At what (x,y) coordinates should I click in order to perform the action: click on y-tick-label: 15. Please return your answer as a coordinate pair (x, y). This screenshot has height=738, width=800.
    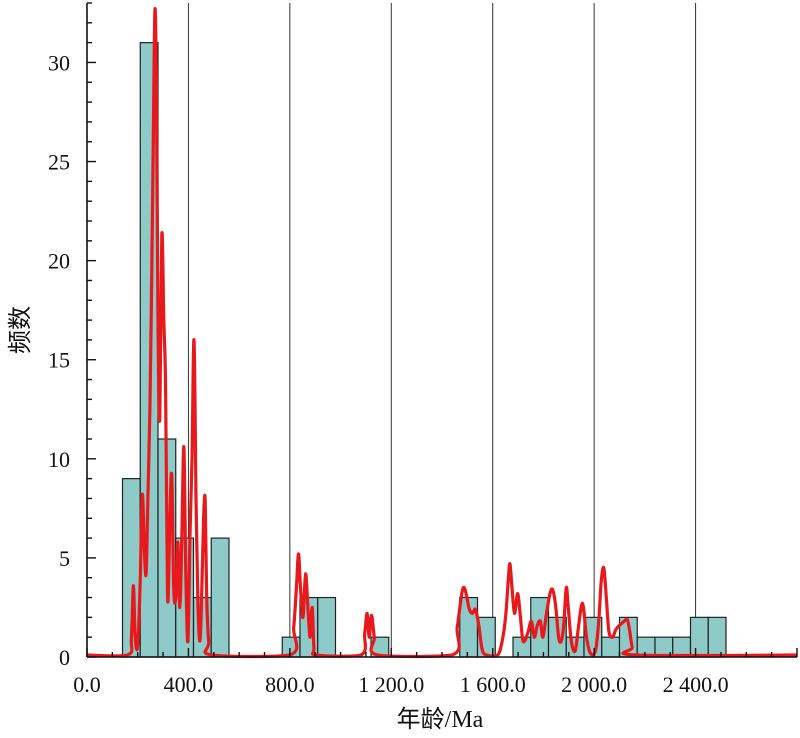
    Looking at the image, I should click on (59, 360).